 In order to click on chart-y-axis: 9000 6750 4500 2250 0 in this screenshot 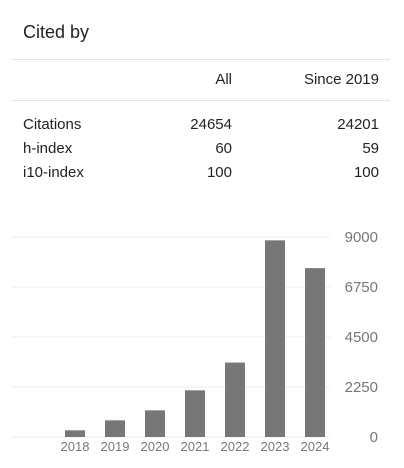, I will do `click(361, 337)`.